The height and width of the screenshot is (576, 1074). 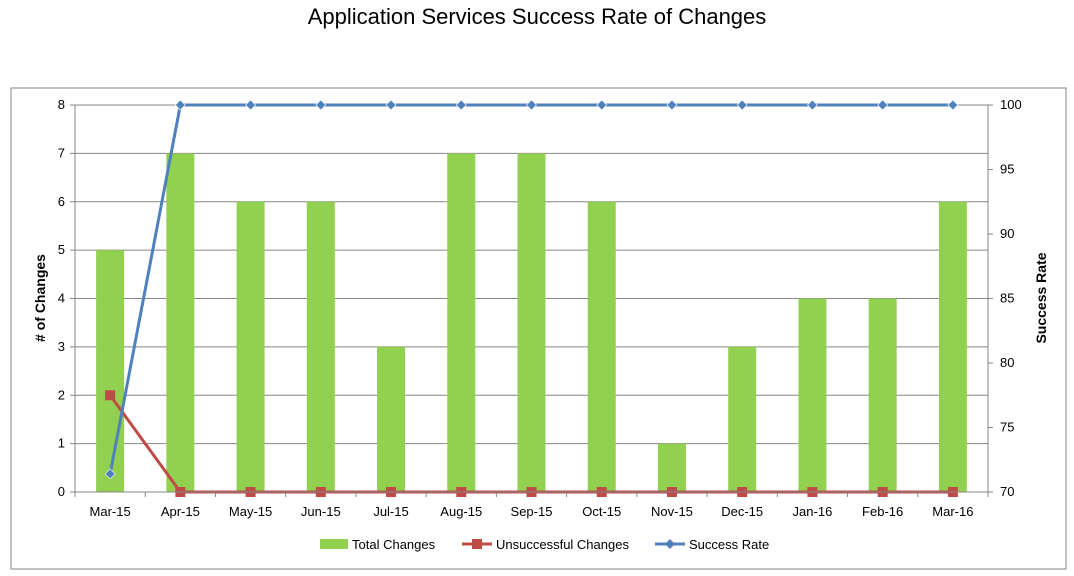 What do you see at coordinates (334, 544) in the screenshot?
I see `legend-swatch` at bounding box center [334, 544].